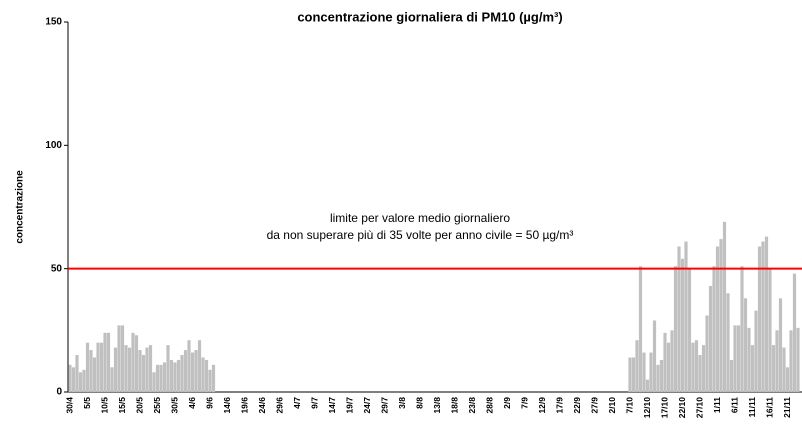 This screenshot has width=802, height=425. What do you see at coordinates (53, 22) in the screenshot?
I see `y-tick-label: 150` at bounding box center [53, 22].